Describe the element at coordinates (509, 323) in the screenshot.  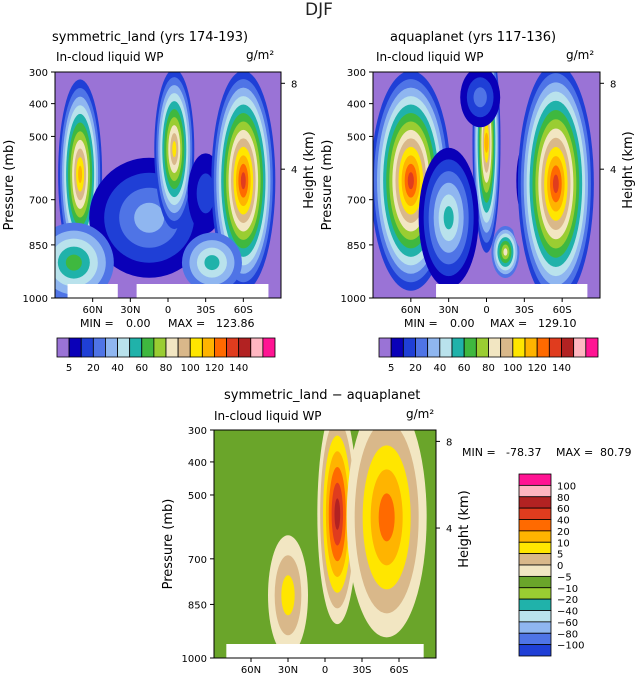
I see `panel2-max-label: MAX =` at that location.